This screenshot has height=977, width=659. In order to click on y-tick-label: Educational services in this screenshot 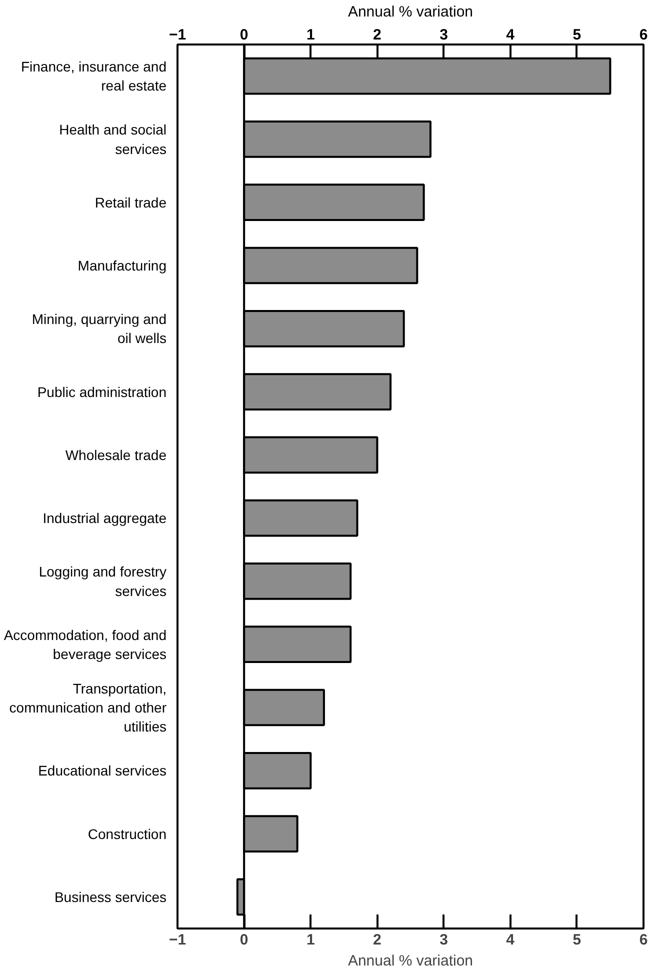, I will do `click(102, 770)`.